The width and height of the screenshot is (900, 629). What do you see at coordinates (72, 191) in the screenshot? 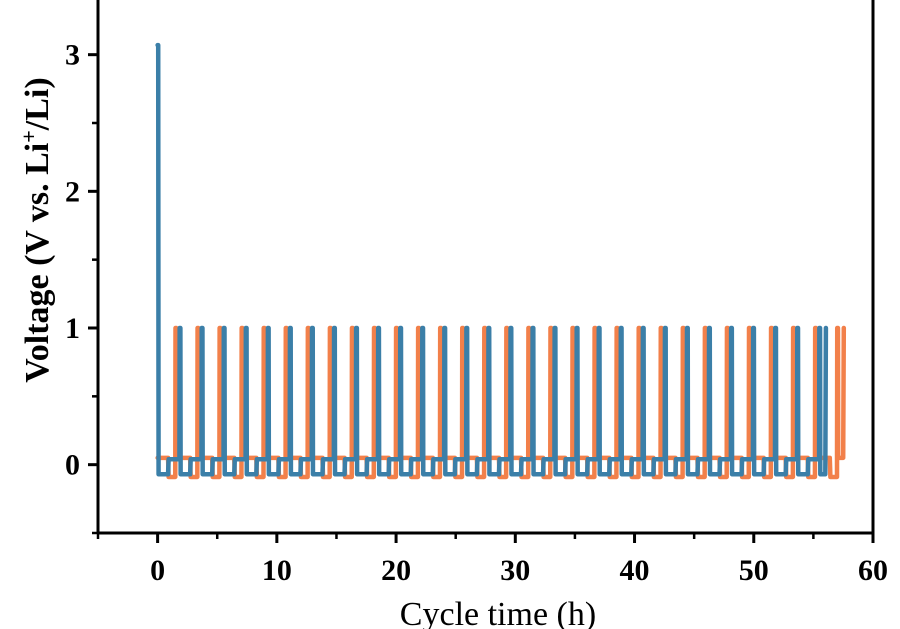
I see `y-tick-label: 2` at bounding box center [72, 191].